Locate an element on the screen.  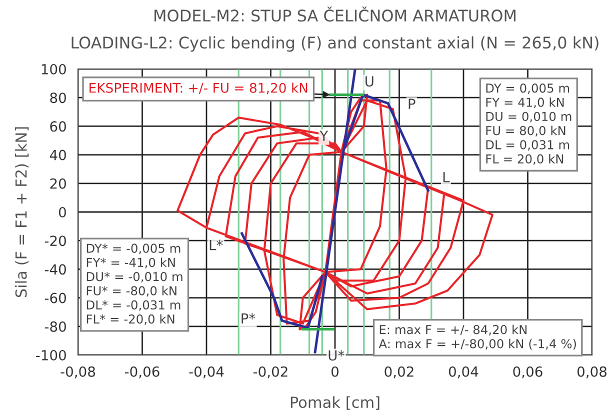
x-tick-label: -0,06 is located at coordinates (142, 372).